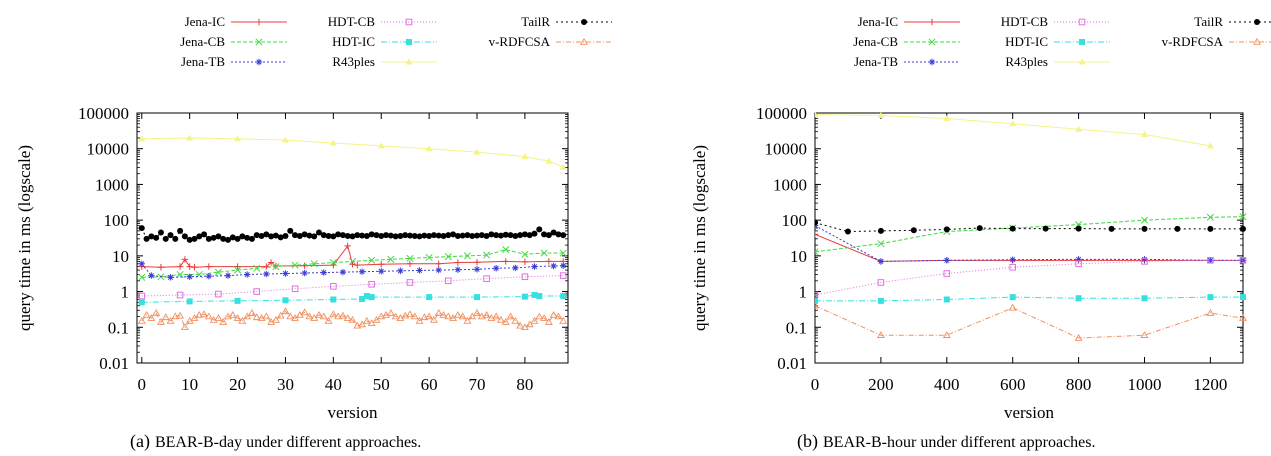 The height and width of the screenshot is (456, 1271). I want to click on x-tick-label: 30, so click(285, 384).